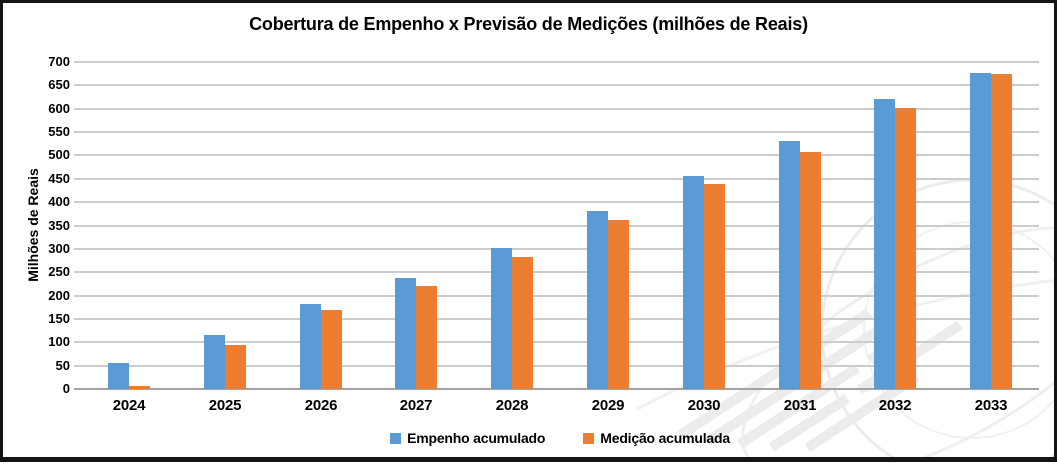 The image size is (1057, 465). Describe the element at coordinates (59, 271) in the screenshot. I see `ytick-label-250: 250` at that location.